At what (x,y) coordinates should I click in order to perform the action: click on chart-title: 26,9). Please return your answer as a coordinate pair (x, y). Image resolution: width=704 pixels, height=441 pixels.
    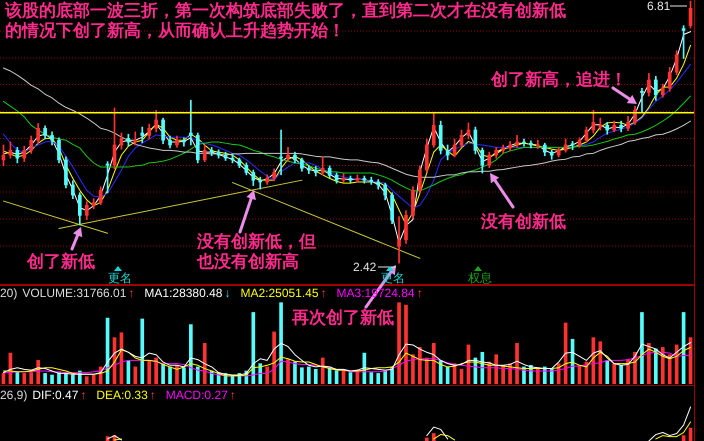
    Looking at the image, I should click on (14, 395).